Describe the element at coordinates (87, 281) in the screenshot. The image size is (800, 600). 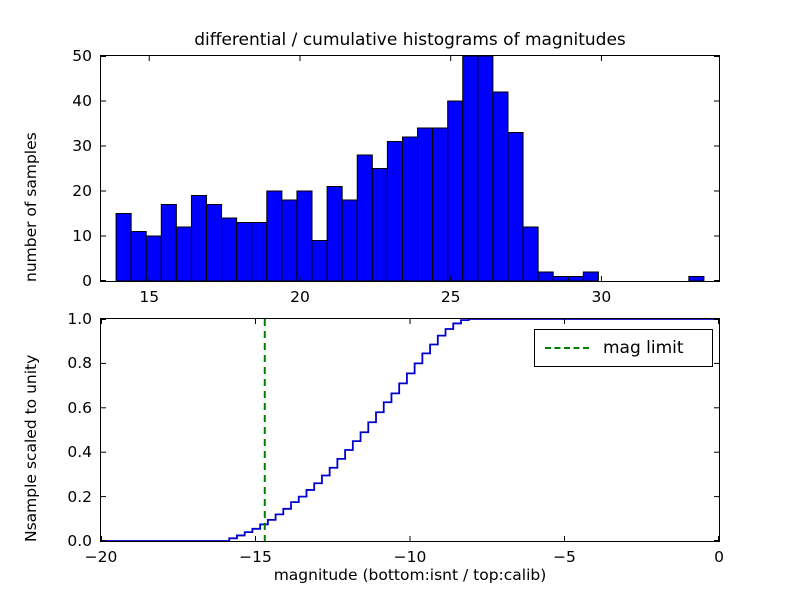
I see `top-ytick-label: 0` at that location.